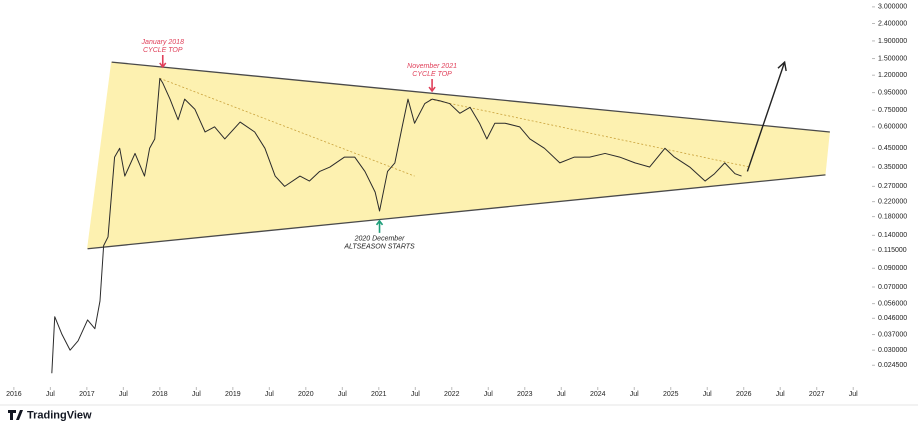  I want to click on y-tick-label: 0.140000, so click(892, 235).